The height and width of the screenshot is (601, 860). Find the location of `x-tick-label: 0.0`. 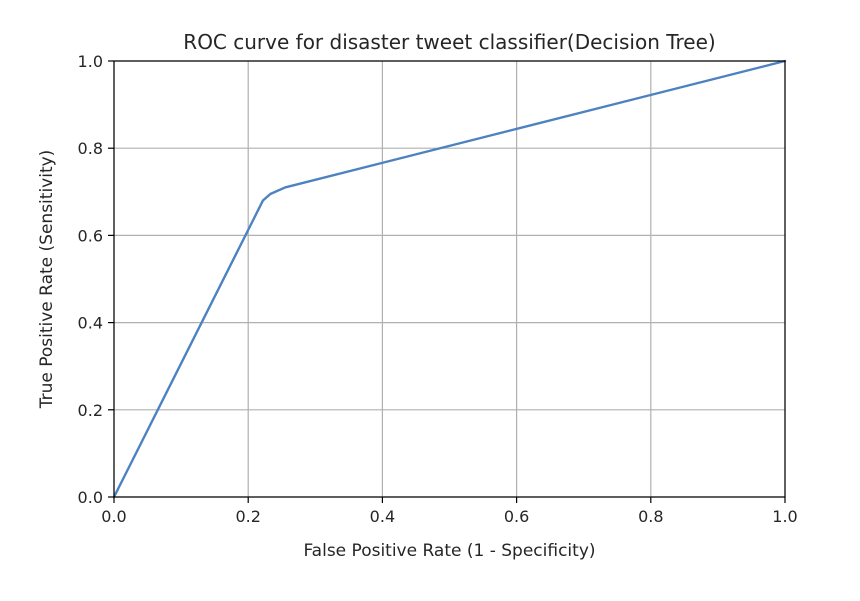

x-tick-label: 0.0 is located at coordinates (113, 516).